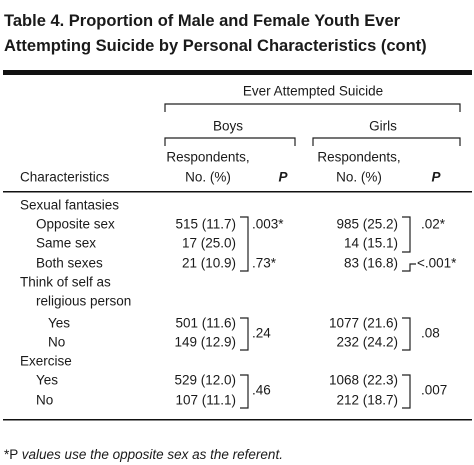 The width and height of the screenshot is (474, 465). I want to click on p-value: .02*, so click(433, 224).